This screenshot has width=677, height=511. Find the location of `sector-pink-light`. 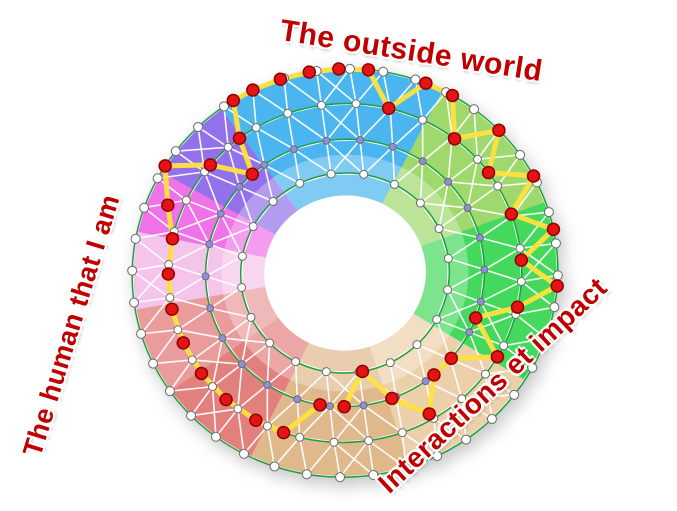

sector-pink-light is located at coordinates (199, 270).